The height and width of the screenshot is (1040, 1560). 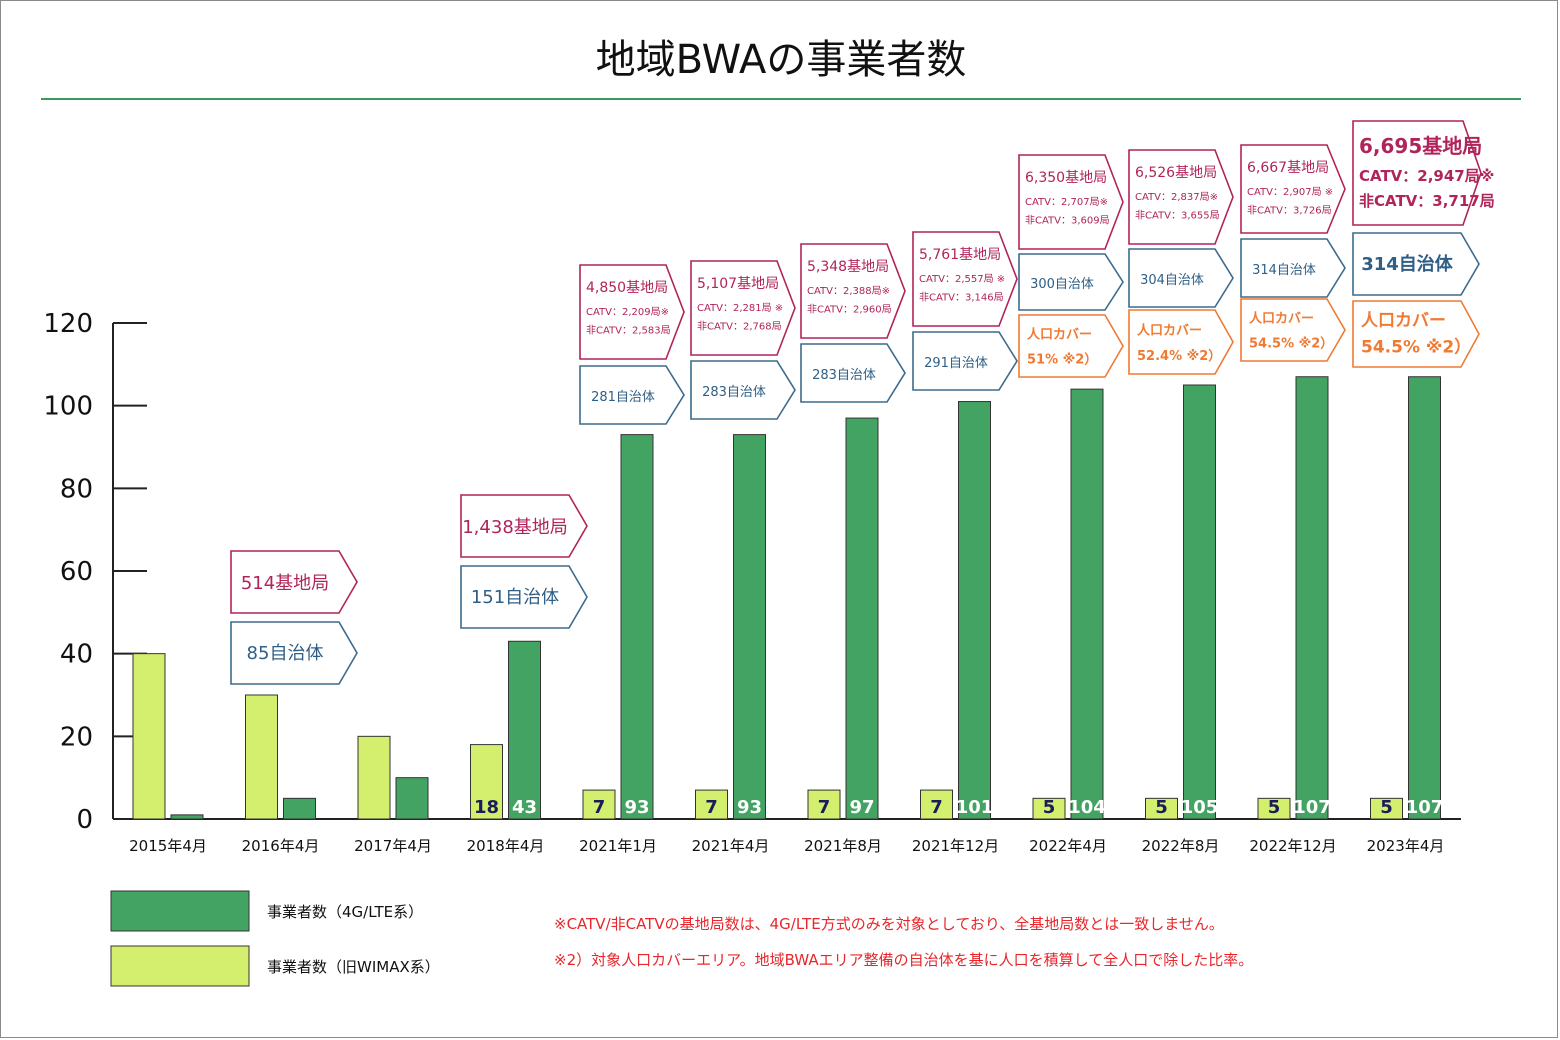 What do you see at coordinates (1427, 201) in the screenshot?
I see `station-non-catv: 非CATV：3,717局` at bounding box center [1427, 201].